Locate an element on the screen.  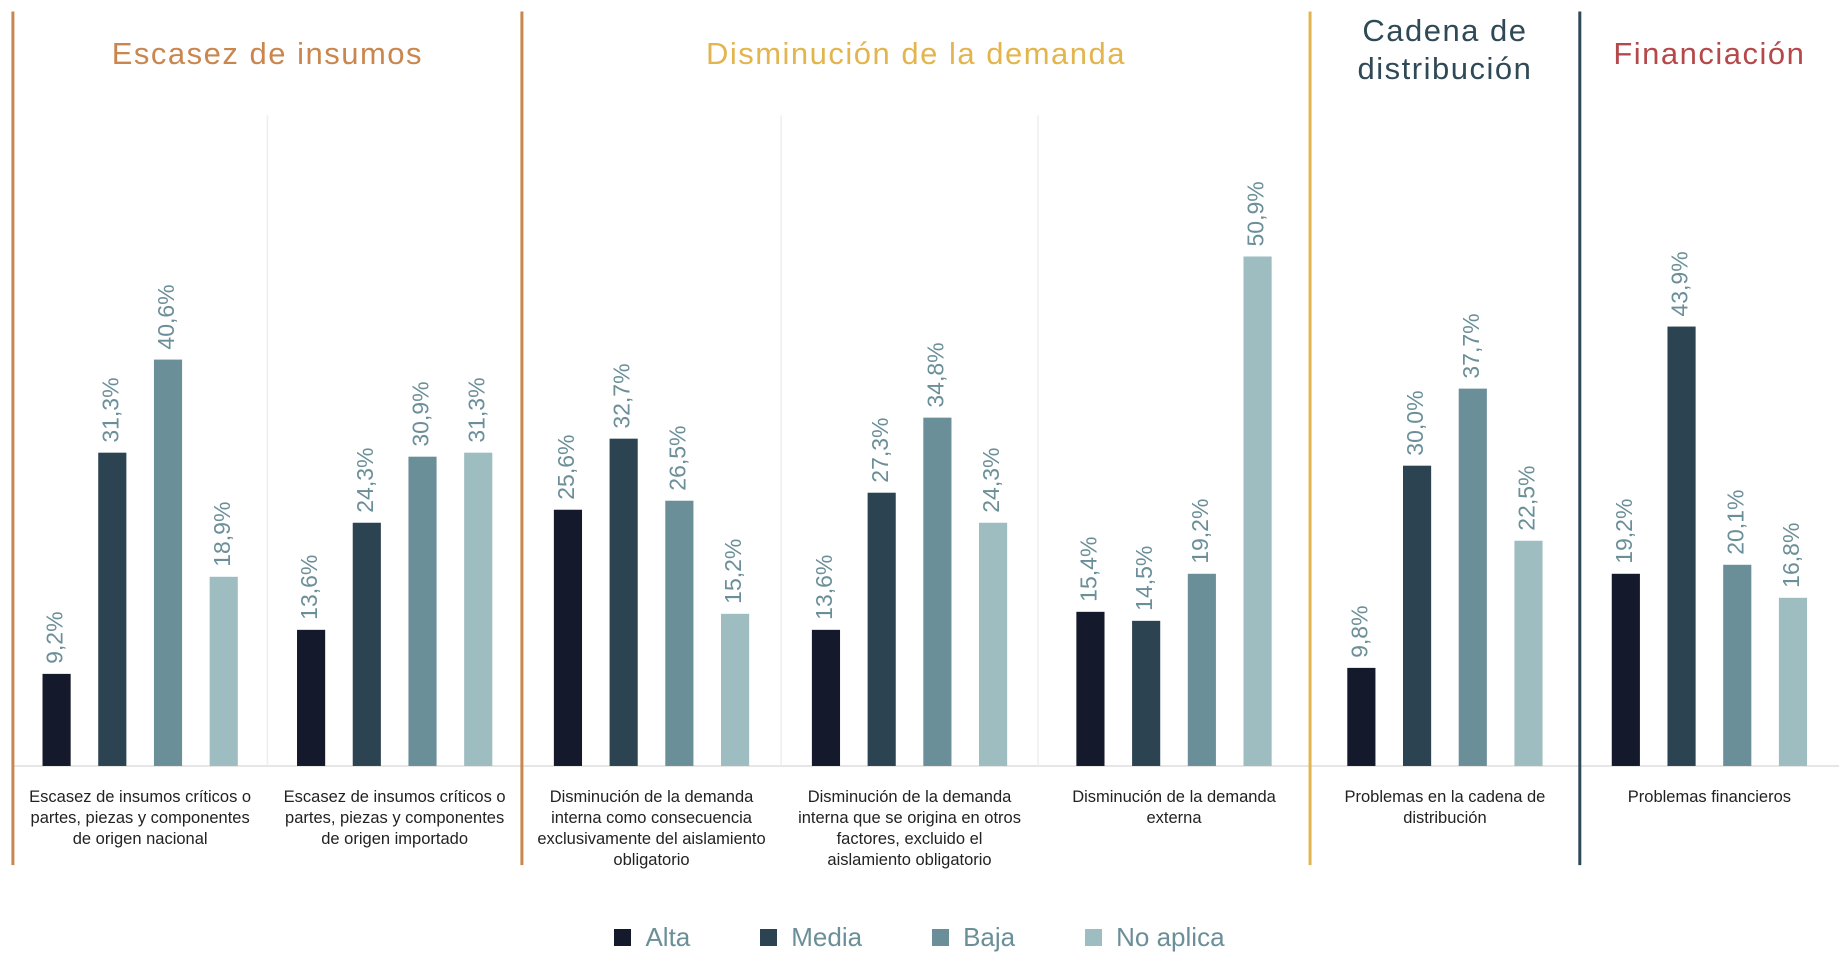
group-title: Financiación is located at coordinates (1709, 53).